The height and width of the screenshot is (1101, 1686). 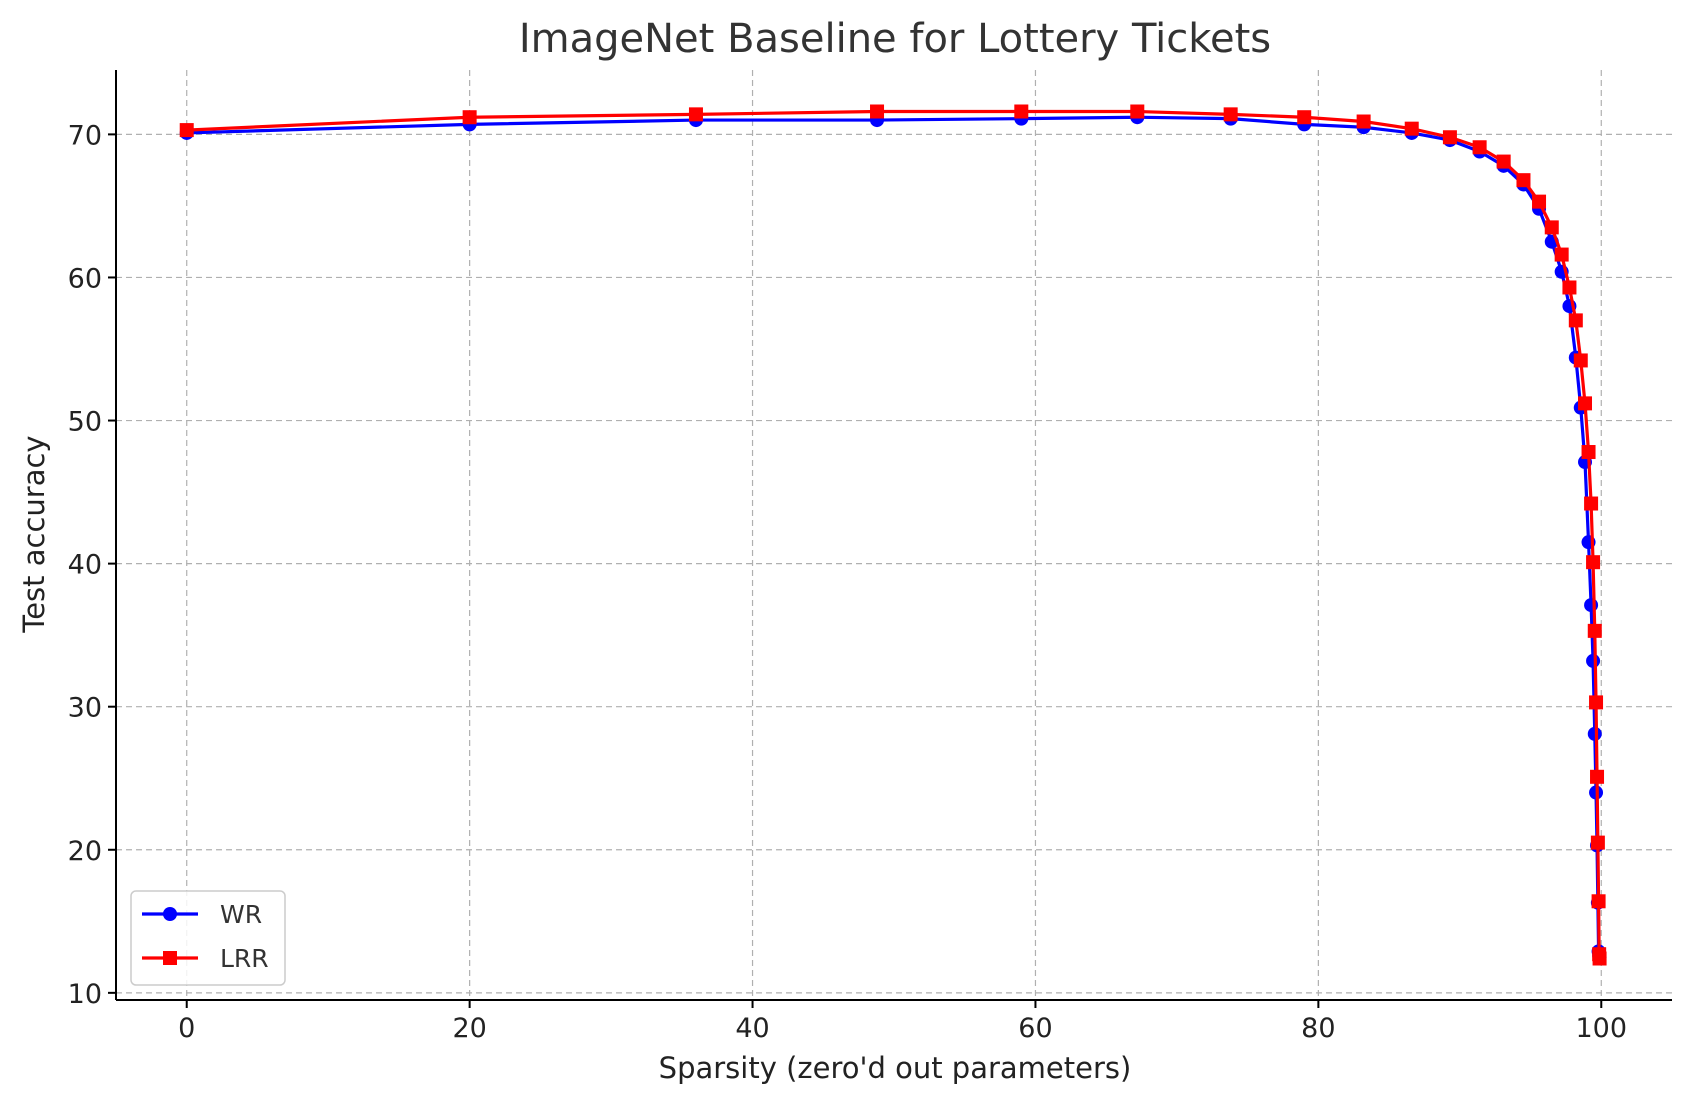 What do you see at coordinates (170, 914) in the screenshot?
I see `legend-marker-wr` at bounding box center [170, 914].